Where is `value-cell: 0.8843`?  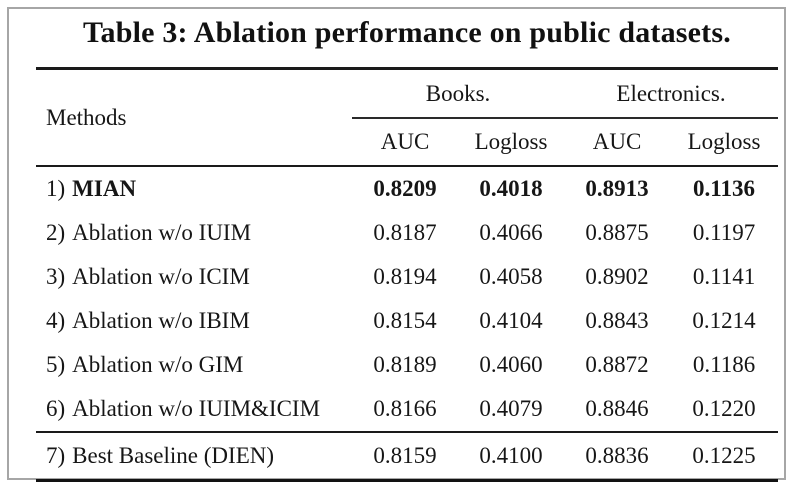
value-cell: 0.8843 is located at coordinates (617, 320).